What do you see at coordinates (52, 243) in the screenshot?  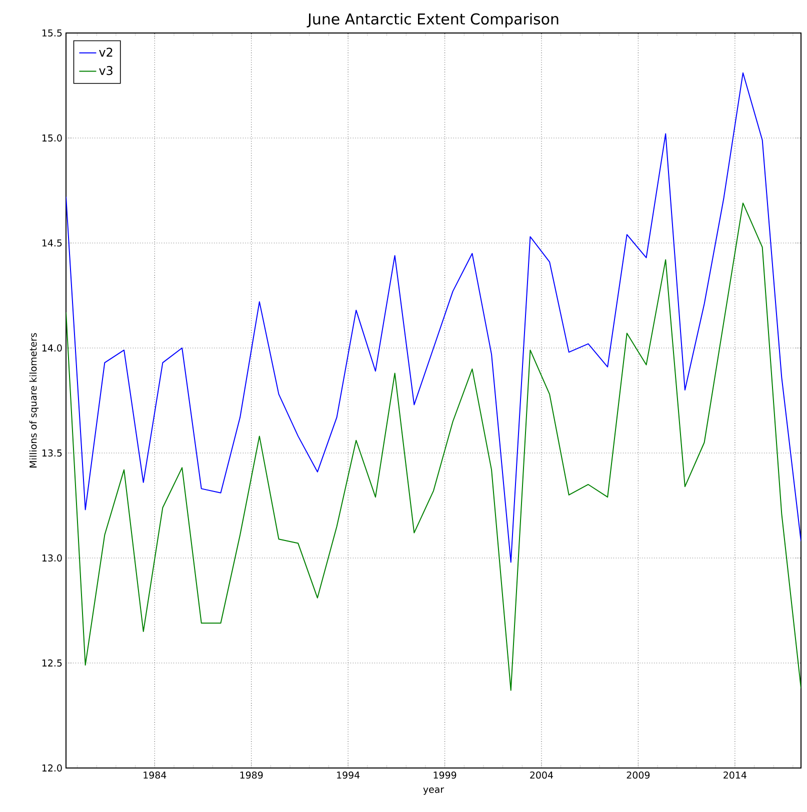 I see `y-tick-label: 14.5` at bounding box center [52, 243].